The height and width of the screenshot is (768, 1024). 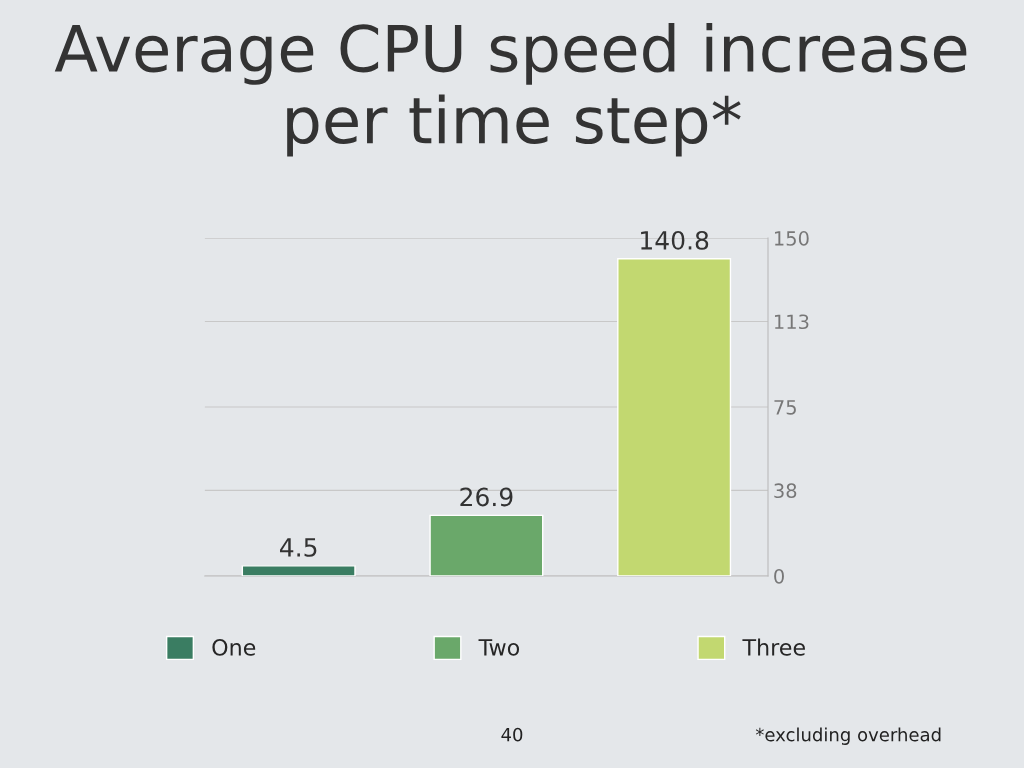 What do you see at coordinates (779, 576) in the screenshot?
I see `y-tick-label: 0` at bounding box center [779, 576].